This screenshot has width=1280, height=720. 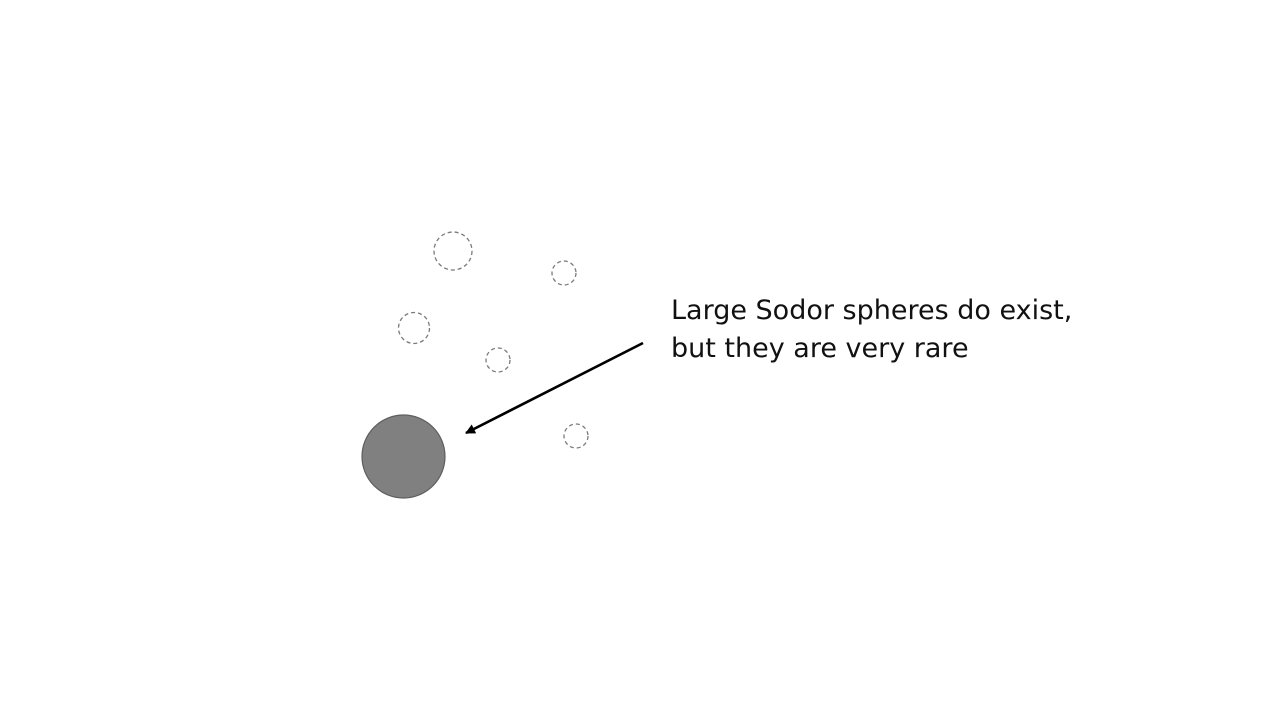 What do you see at coordinates (403, 456) in the screenshot?
I see `large-sphere` at bounding box center [403, 456].